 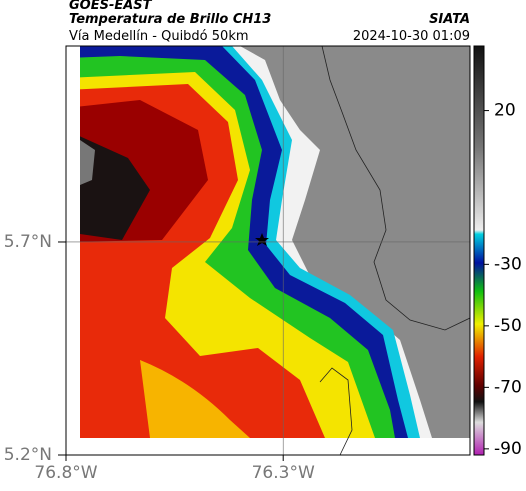 What do you see at coordinates (283, 473) in the screenshot?
I see `lon-tick-label: 76.3°W` at bounding box center [283, 473].